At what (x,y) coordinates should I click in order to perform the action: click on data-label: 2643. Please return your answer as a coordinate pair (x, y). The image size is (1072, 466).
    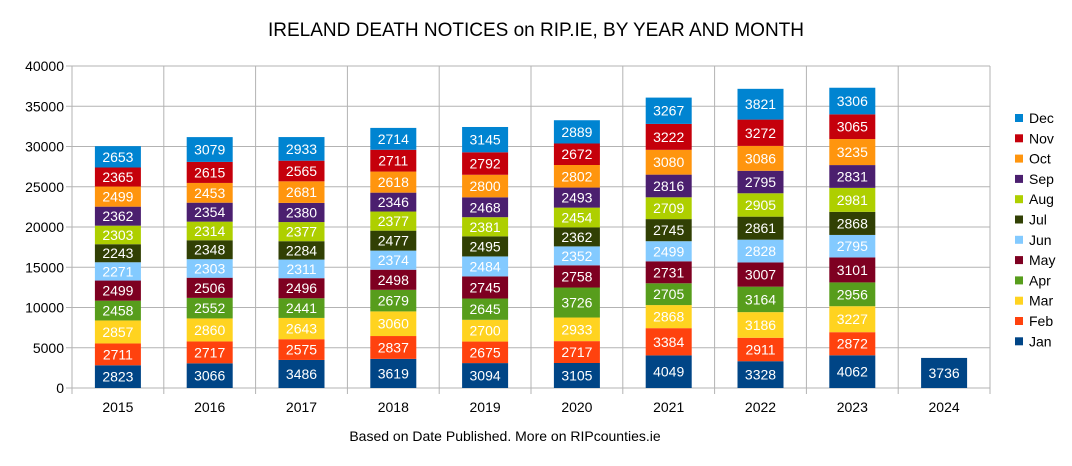
    Looking at the image, I should click on (301, 329).